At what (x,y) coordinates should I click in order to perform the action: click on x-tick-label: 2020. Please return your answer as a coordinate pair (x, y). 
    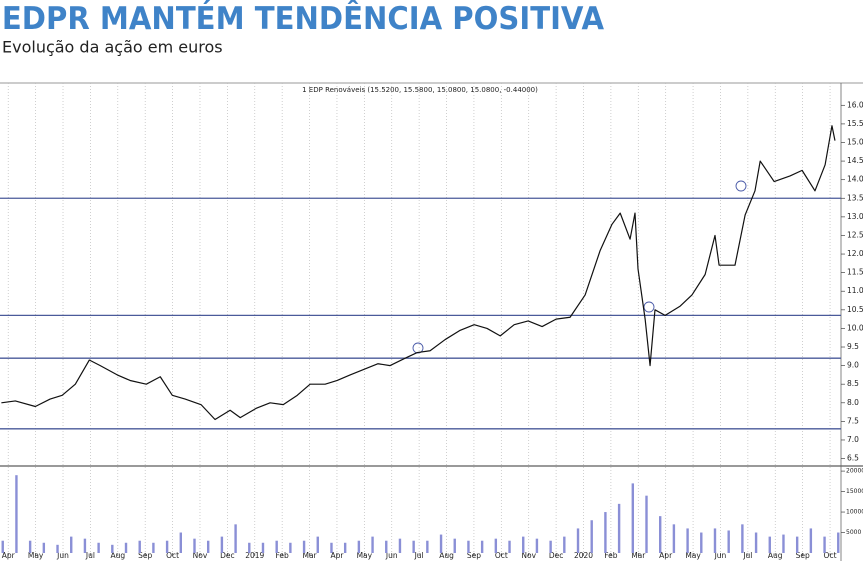
    Looking at the image, I should click on (583, 555).